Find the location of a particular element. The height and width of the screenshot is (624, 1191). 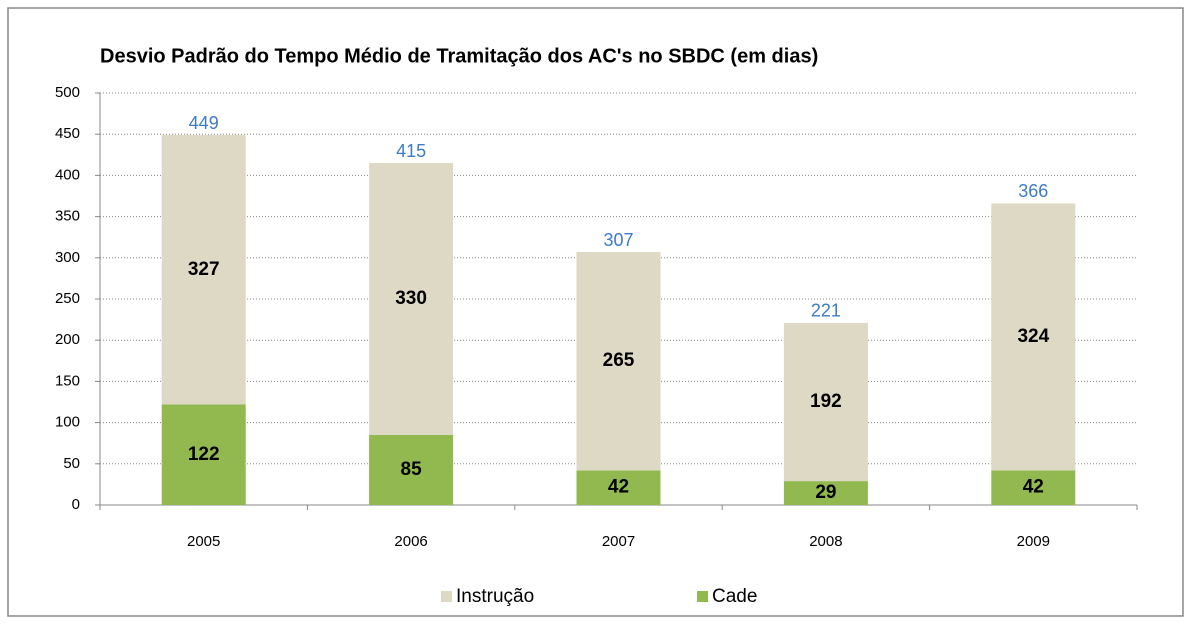

y-tick-label: 500 is located at coordinates (67, 92).